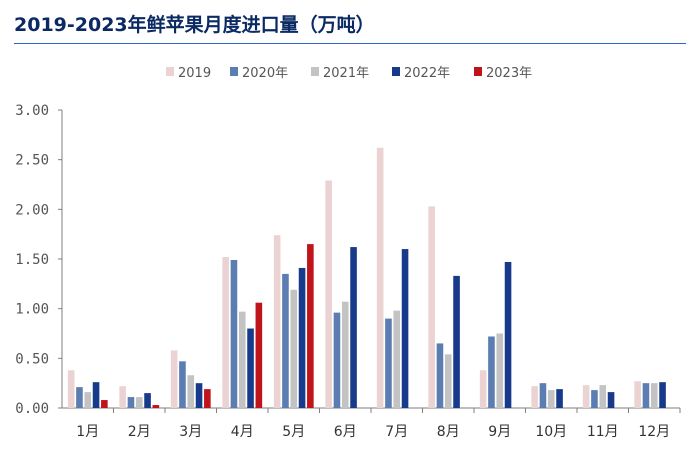 Image resolution: width=700 pixels, height=454 pixels. I want to click on title-underline, so click(350, 43).